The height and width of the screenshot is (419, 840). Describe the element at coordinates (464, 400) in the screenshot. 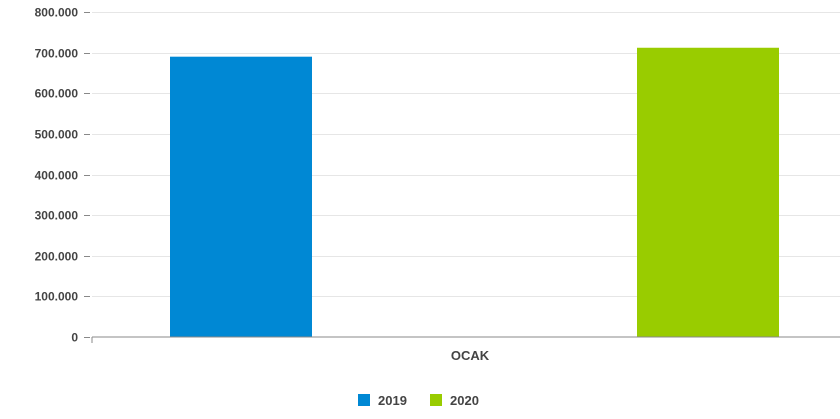

I see `legend-label: 2020` at that location.